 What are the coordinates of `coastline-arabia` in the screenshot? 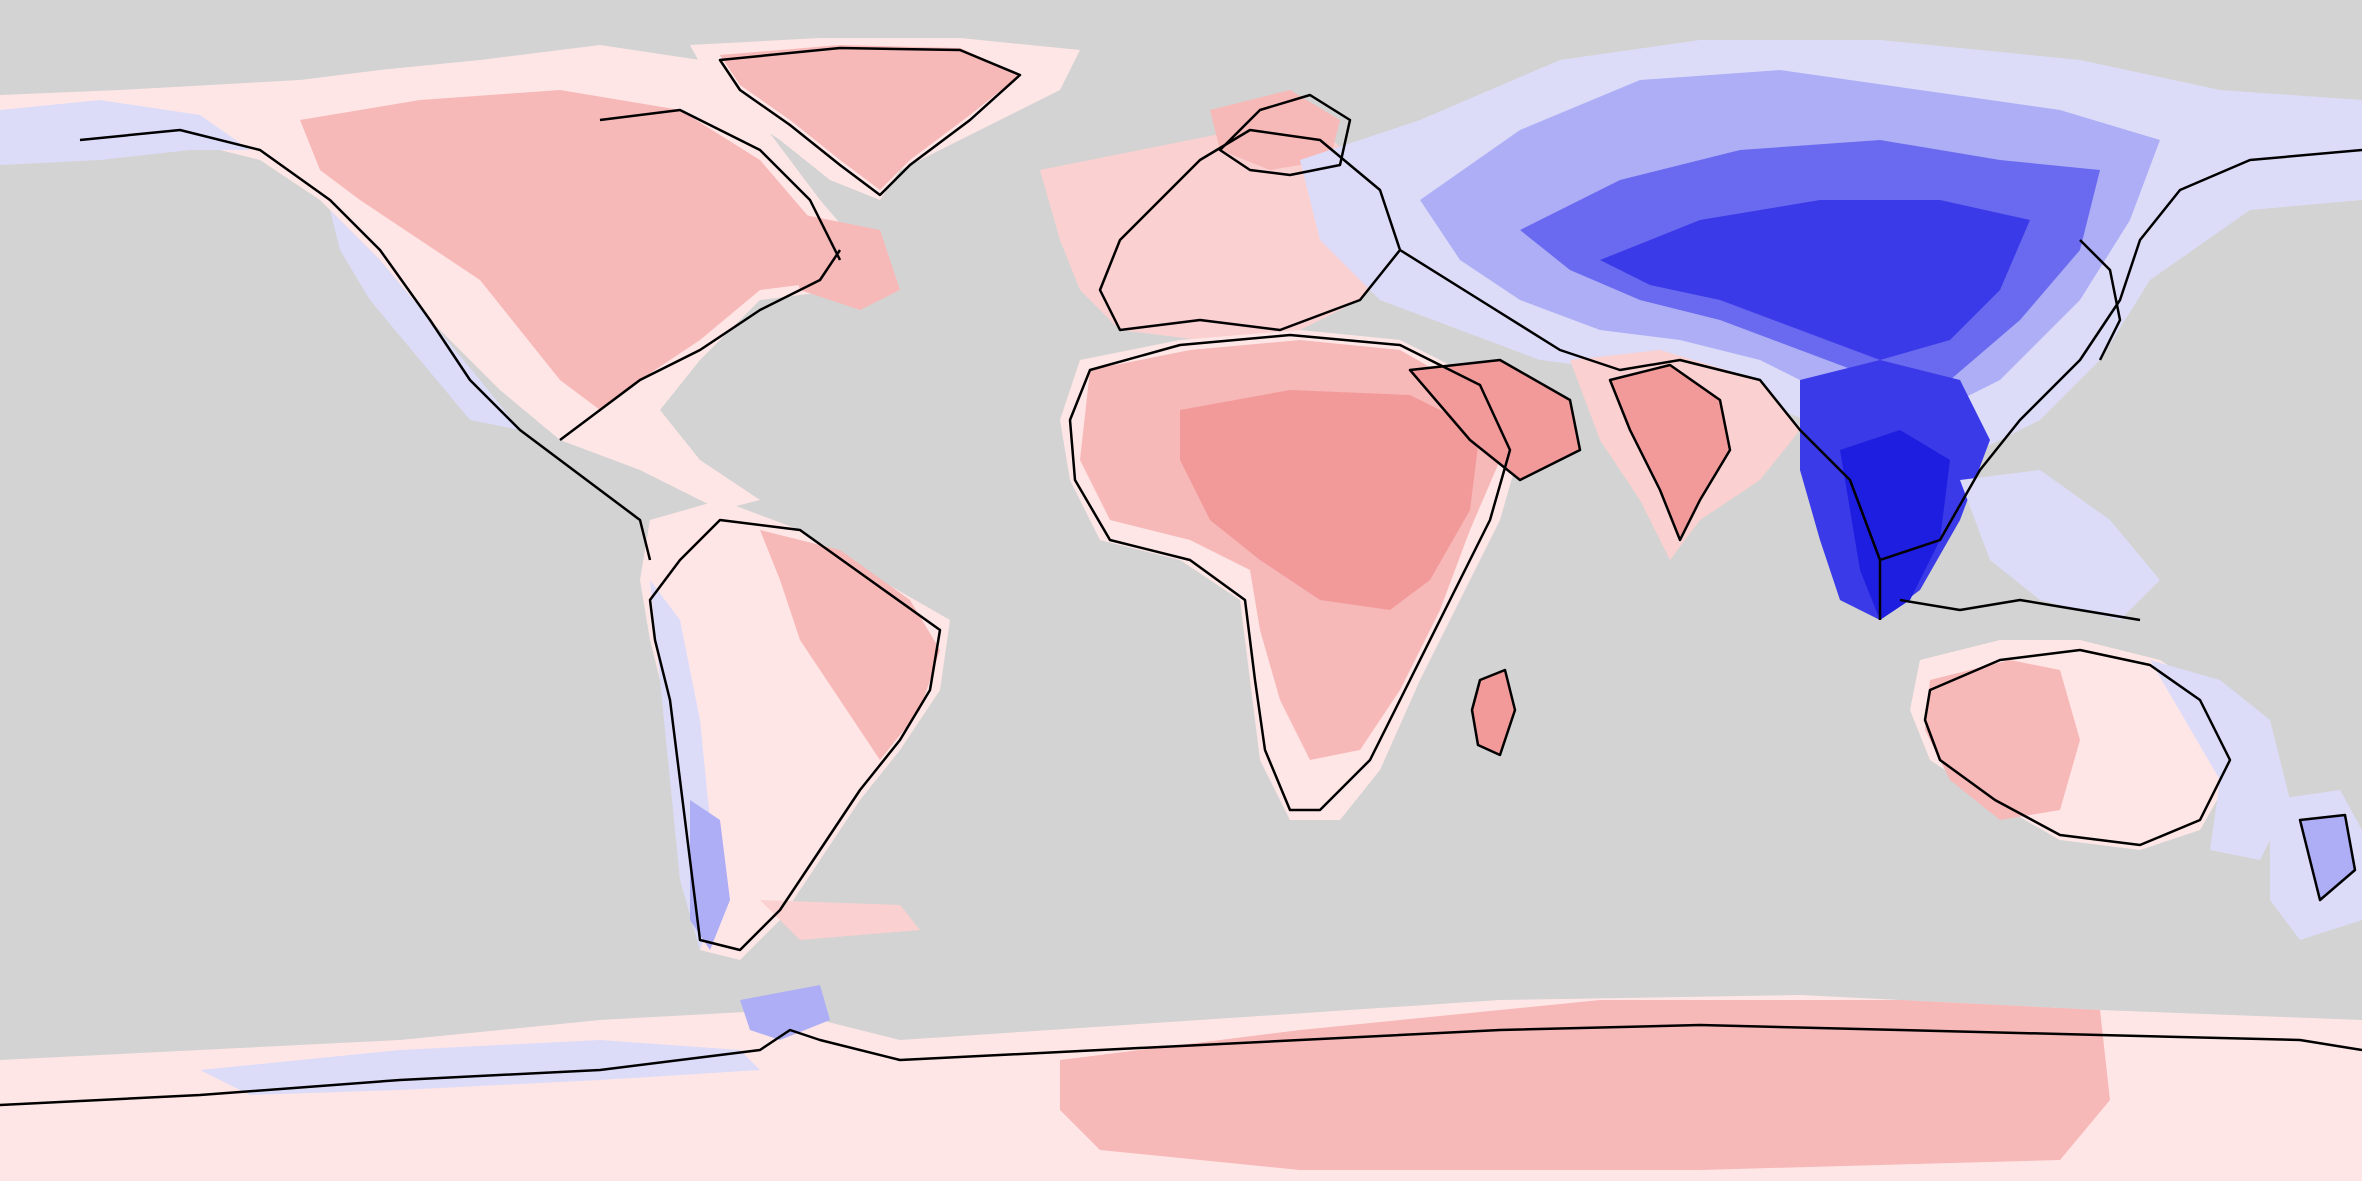 It's located at (1495, 420).